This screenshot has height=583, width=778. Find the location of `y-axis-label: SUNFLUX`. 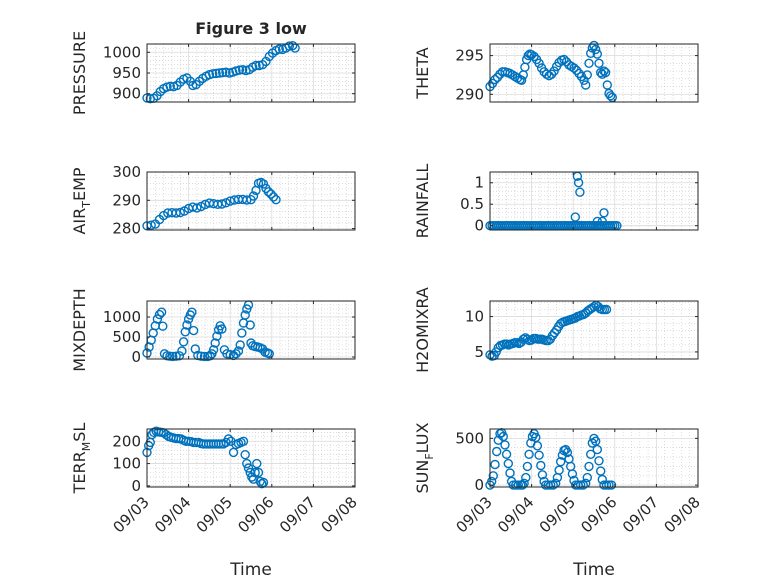

y-axis-label: SUNFLUX is located at coordinates (424, 457).